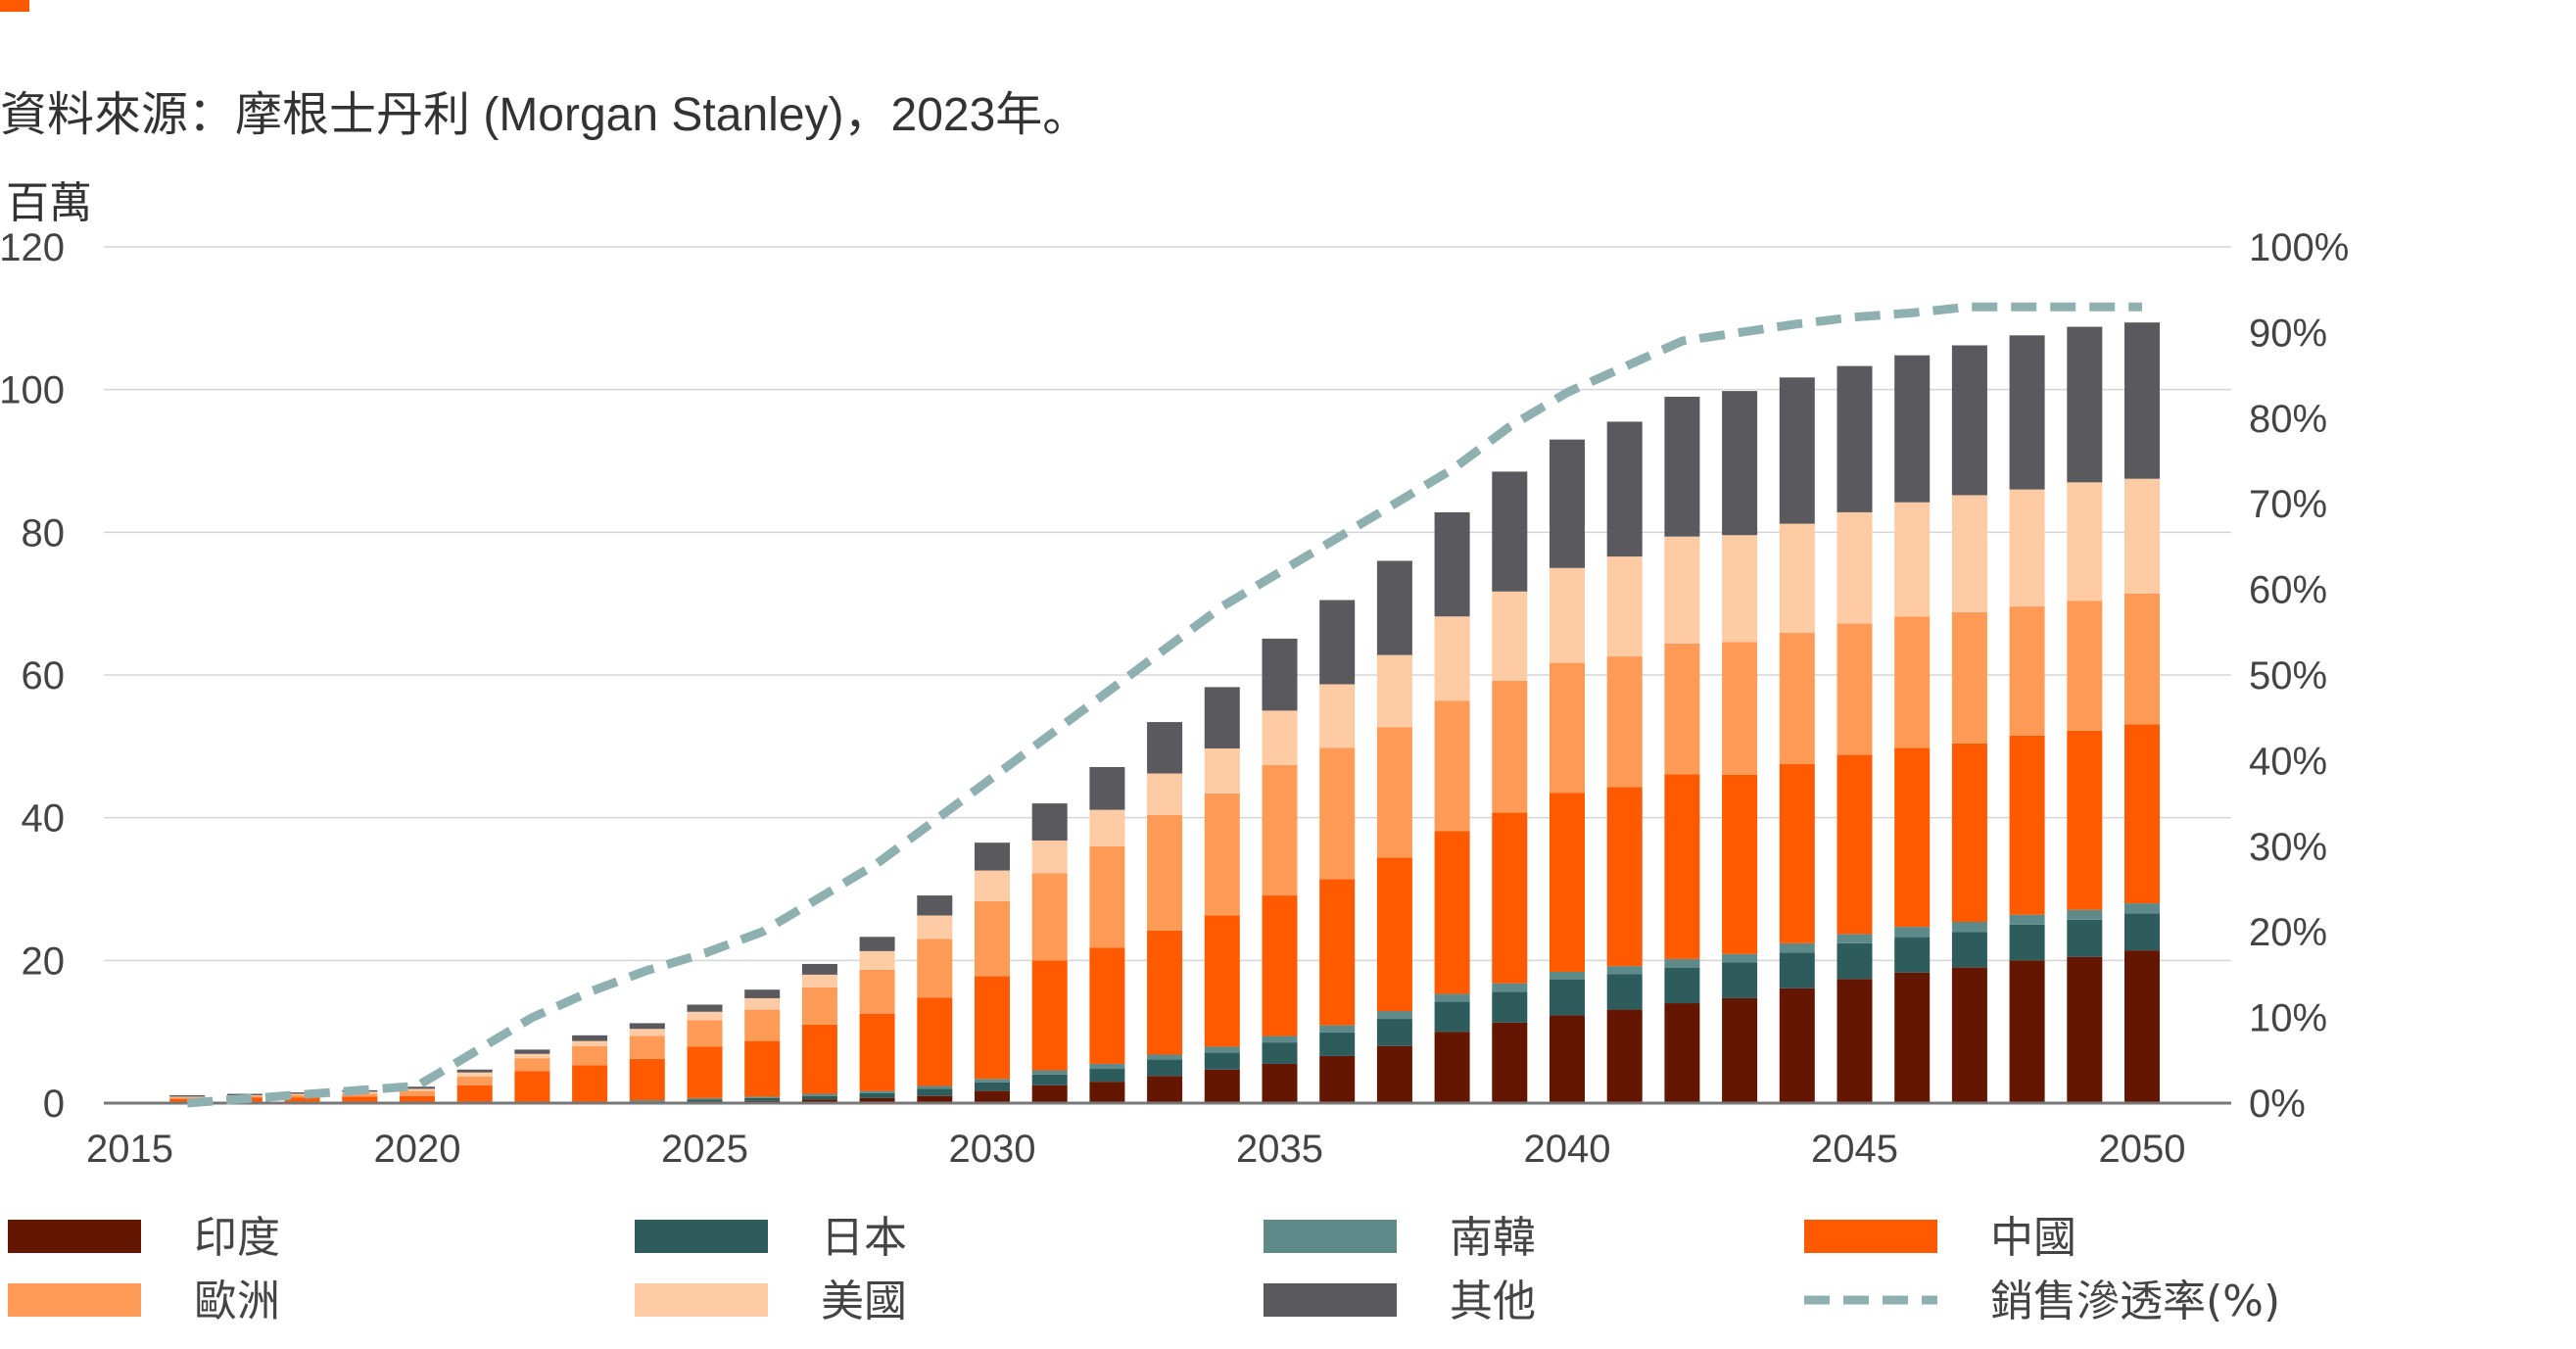 The image size is (2576, 1349). I want to click on y2-tick-label: 100%, so click(2299, 247).